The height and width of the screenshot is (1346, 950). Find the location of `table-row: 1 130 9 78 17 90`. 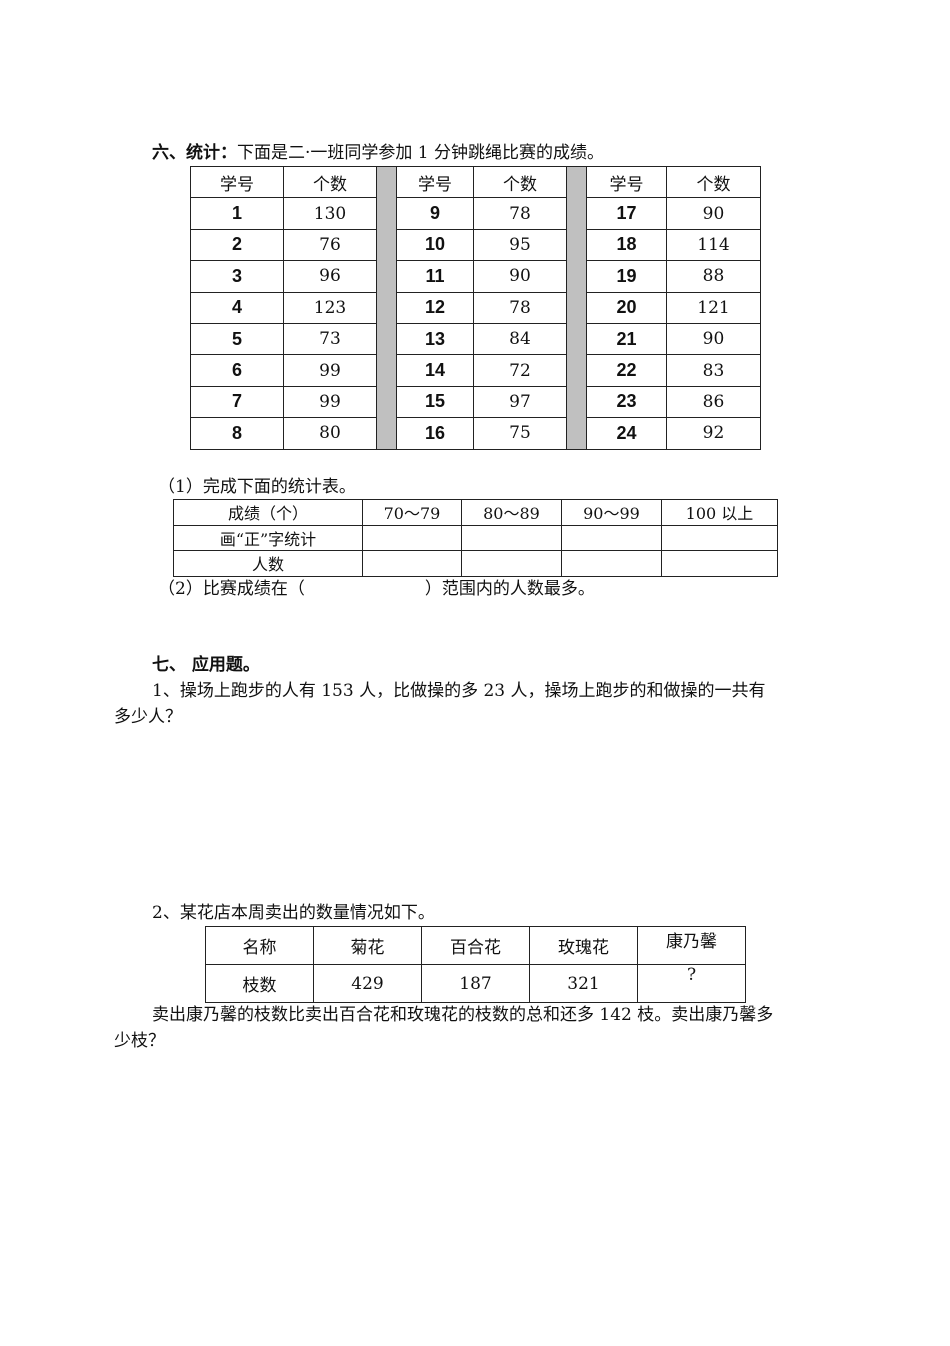

table-row: 1 130 9 78 17 90 is located at coordinates (475, 213).